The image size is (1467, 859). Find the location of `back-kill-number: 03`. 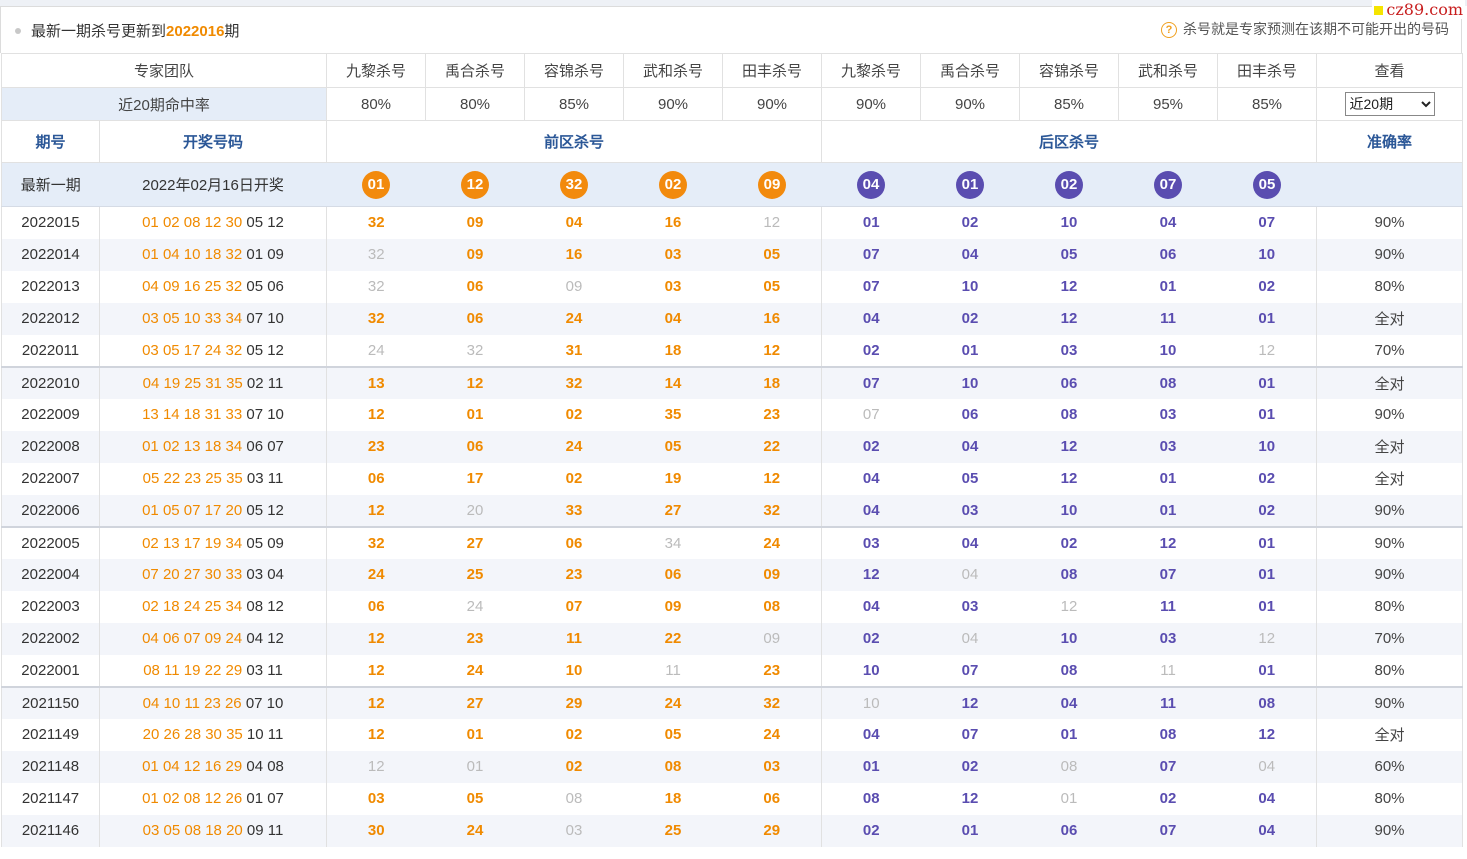

back-kill-number: 03 is located at coordinates (871, 542).